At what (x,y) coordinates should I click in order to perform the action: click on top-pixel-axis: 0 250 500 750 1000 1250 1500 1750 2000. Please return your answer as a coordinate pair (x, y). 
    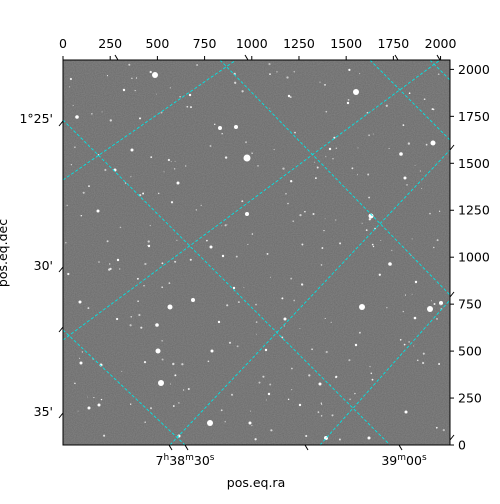
    Looking at the image, I should click on (258, 48).